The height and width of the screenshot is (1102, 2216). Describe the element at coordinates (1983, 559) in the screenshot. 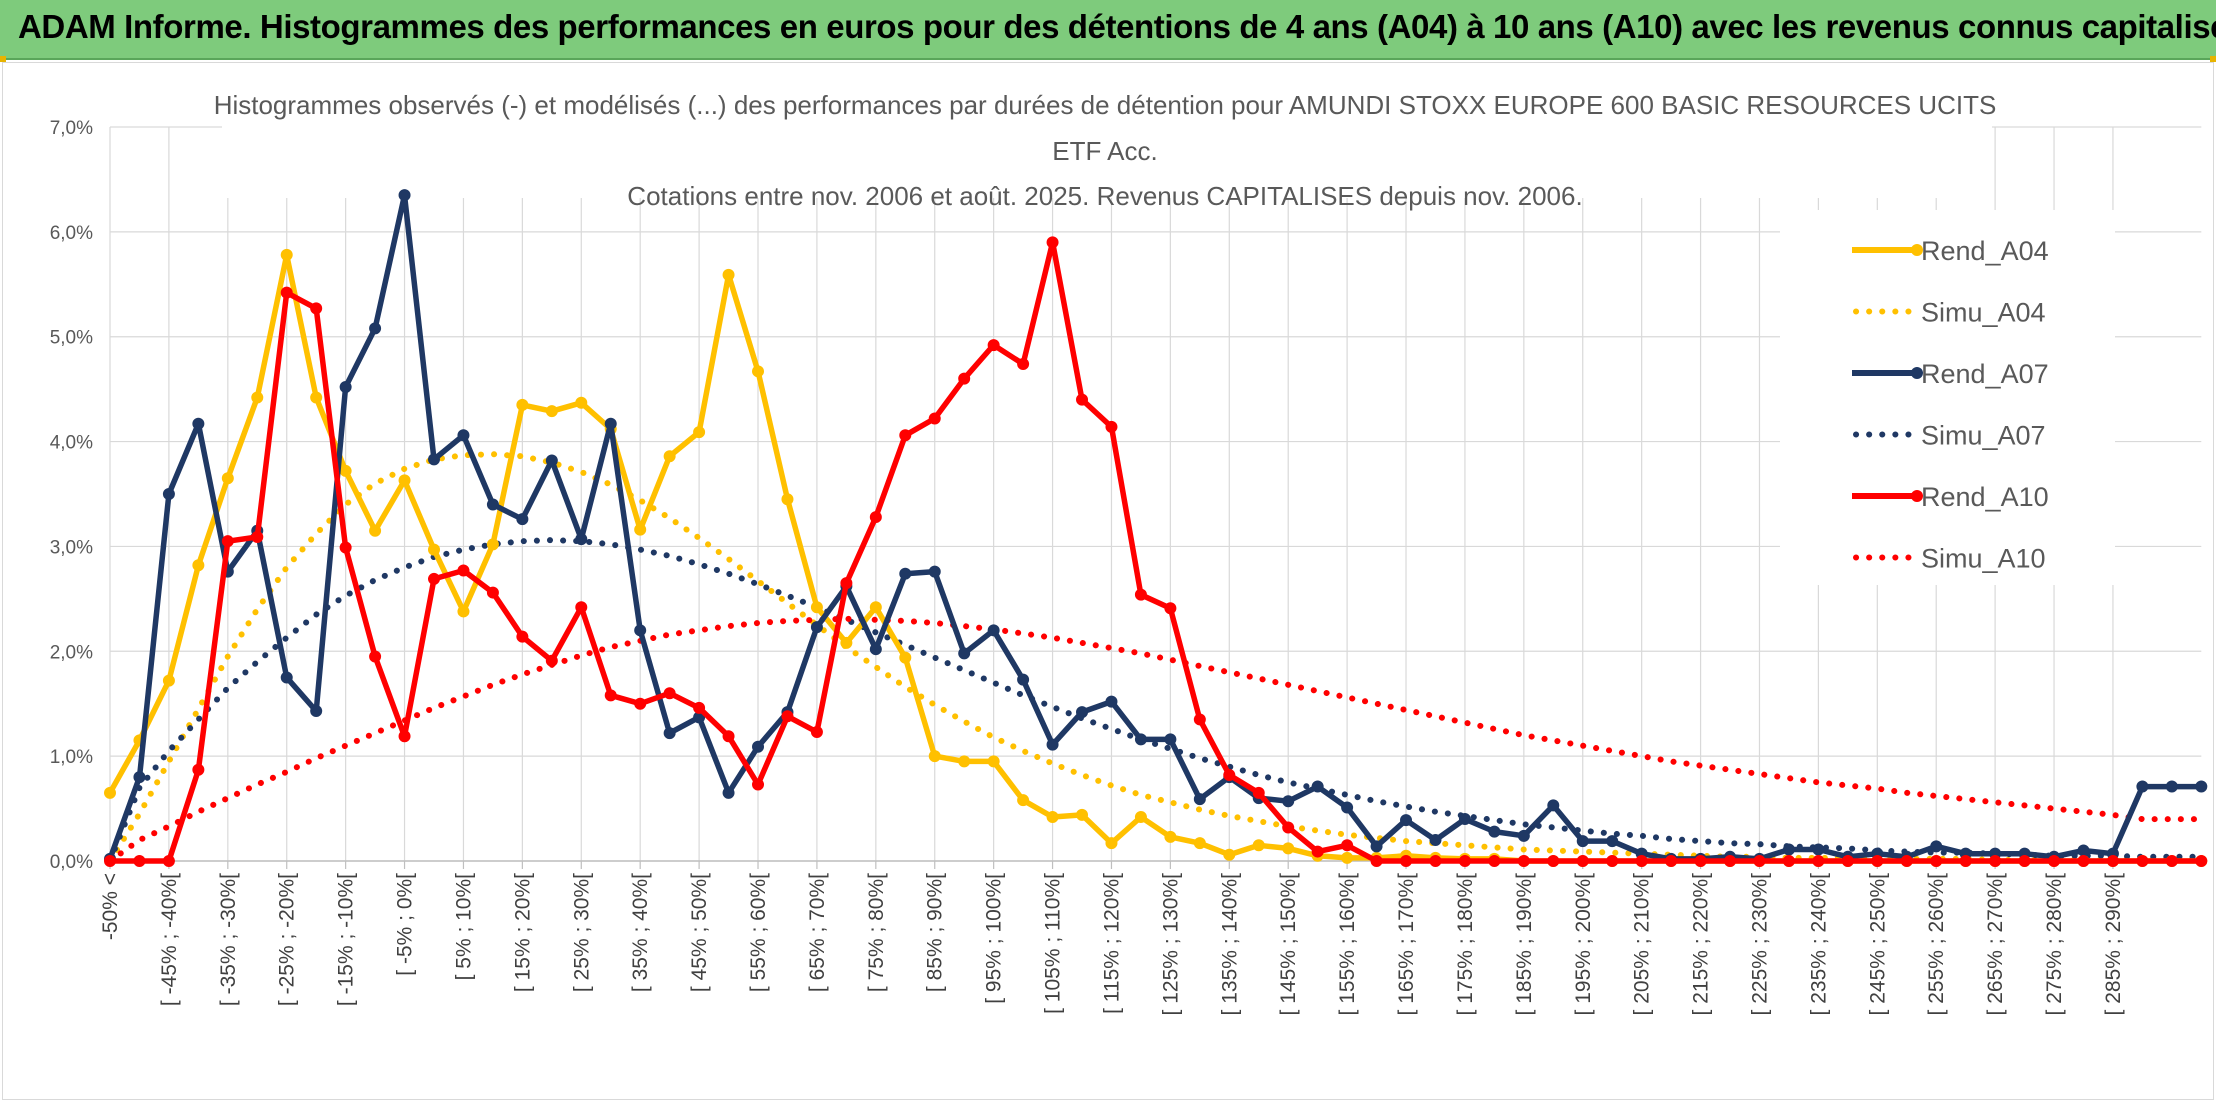

I see `legend-label: Simu_A10` at that location.